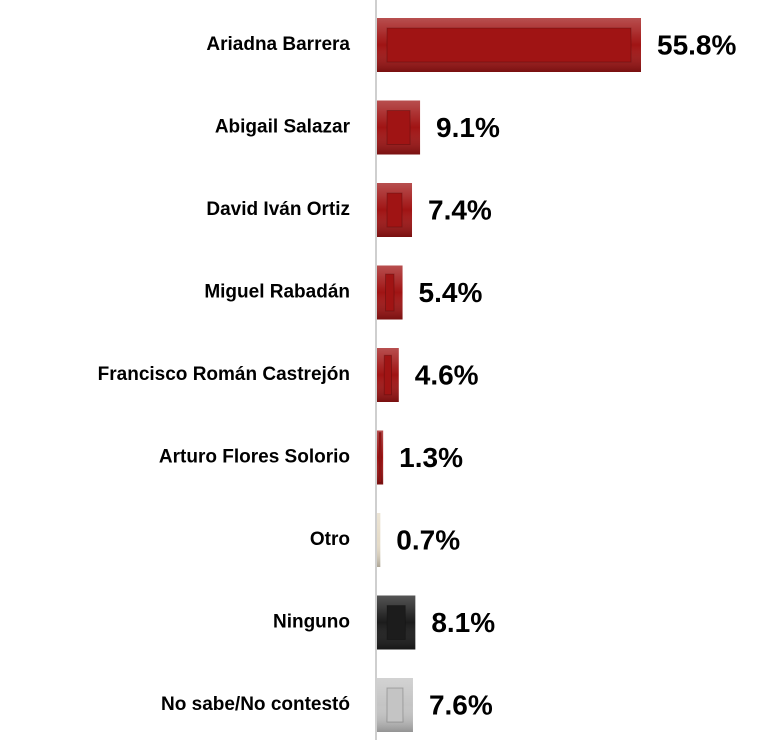 The image size is (765, 740). Describe the element at coordinates (283, 127) in the screenshot. I see `category-label: Abigail Salazar` at that location.